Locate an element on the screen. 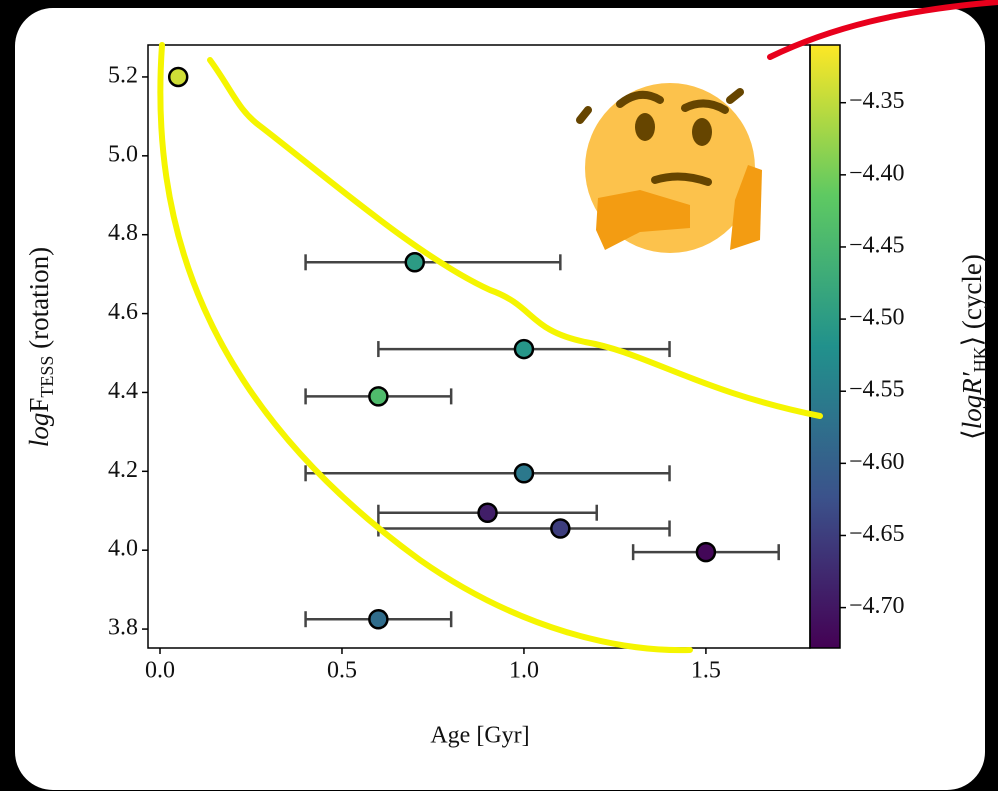 The height and width of the screenshot is (791, 998). y-tick-label: 3.8 is located at coordinates (123, 628).